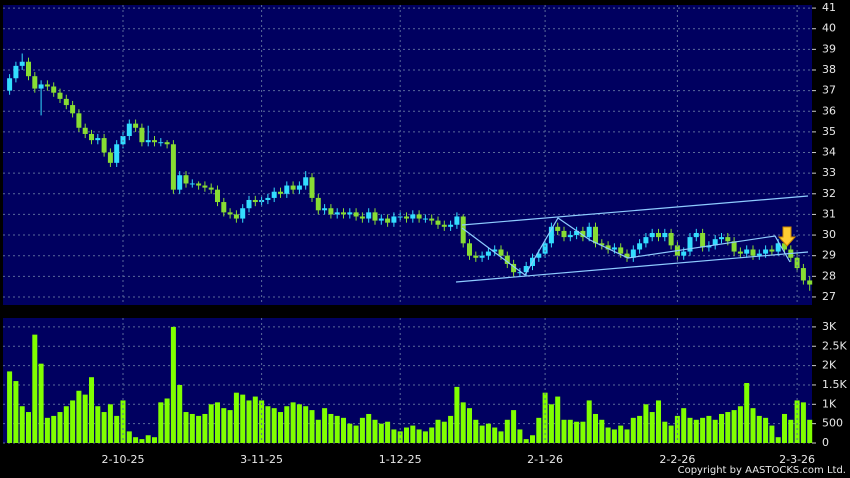  What do you see at coordinates (626, 246) in the screenshot?
I see `zigzag-line` at bounding box center [626, 246].